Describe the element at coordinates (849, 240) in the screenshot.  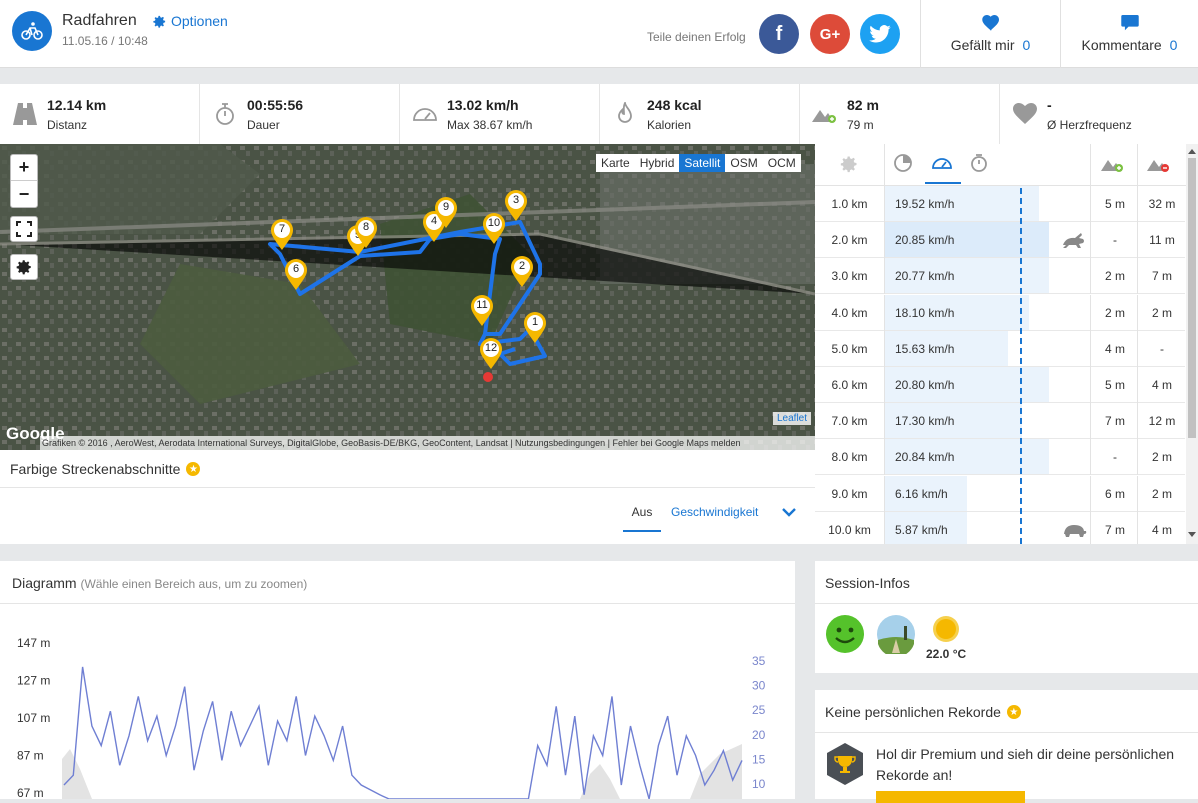
I see `split-distance: 2.0 km` at that location.